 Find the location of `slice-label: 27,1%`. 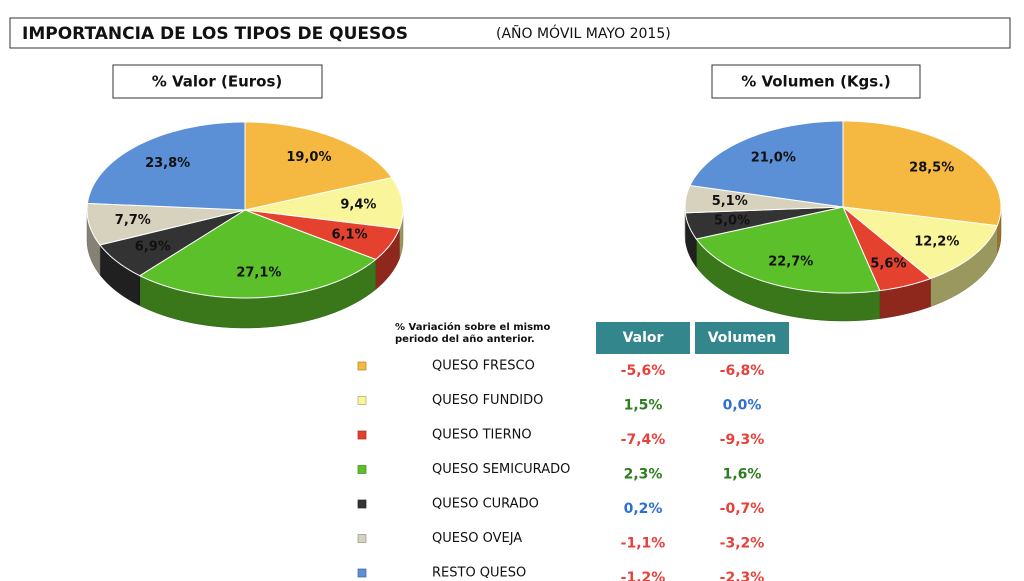

slice-label: 27,1% is located at coordinates (258, 272).